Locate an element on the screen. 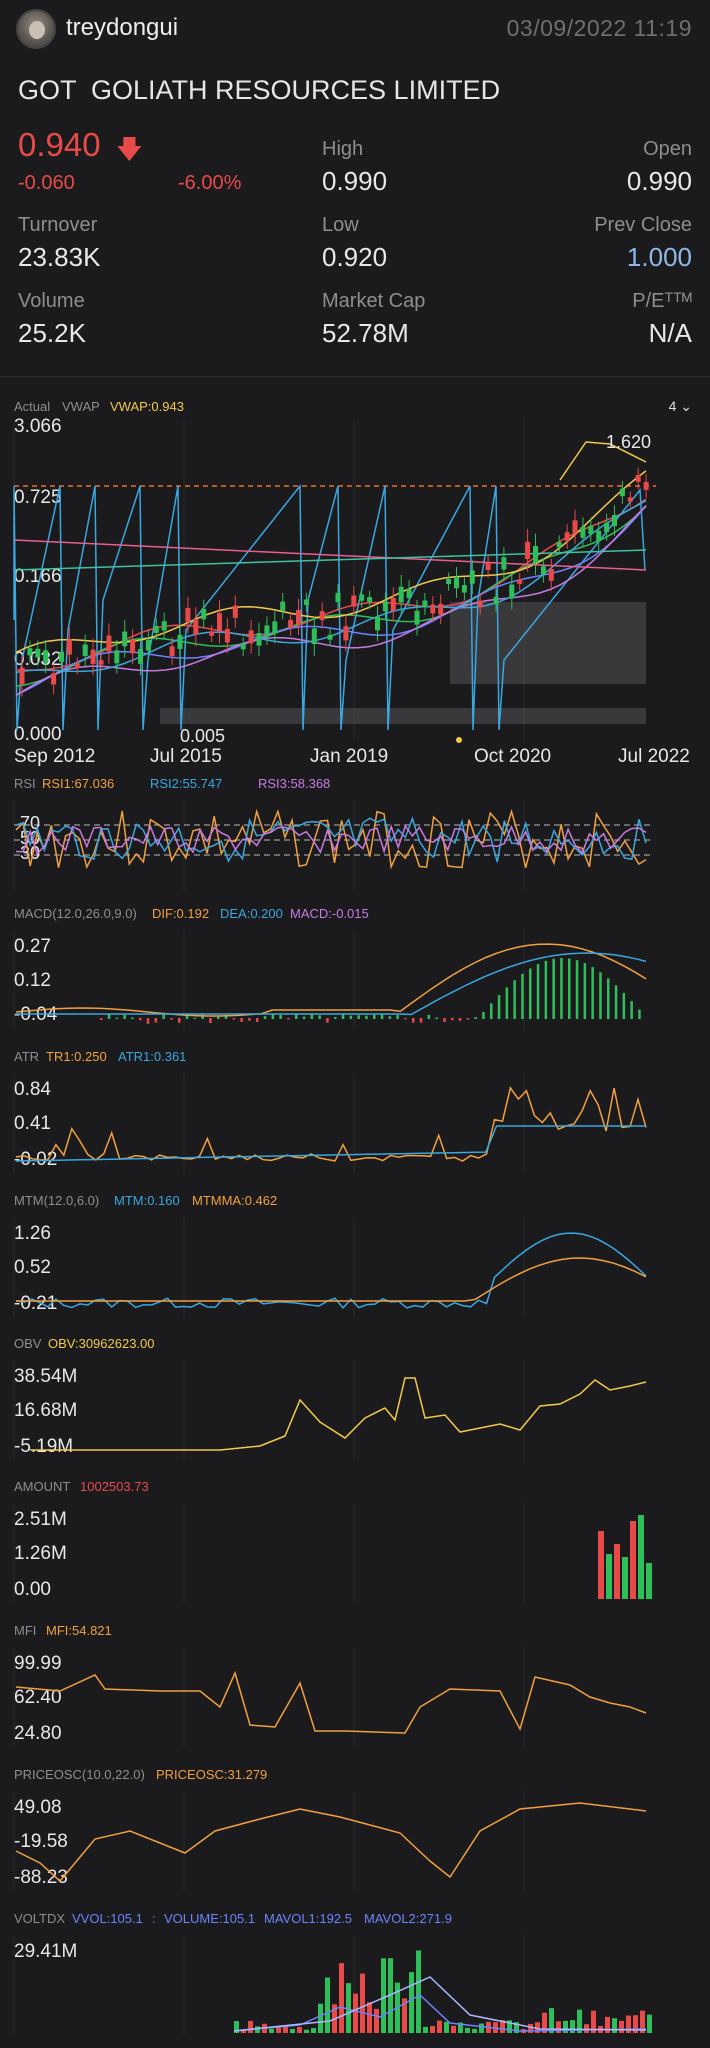 The width and height of the screenshot is (710, 2048). price-x-tick: Oct 2020 is located at coordinates (512, 756).